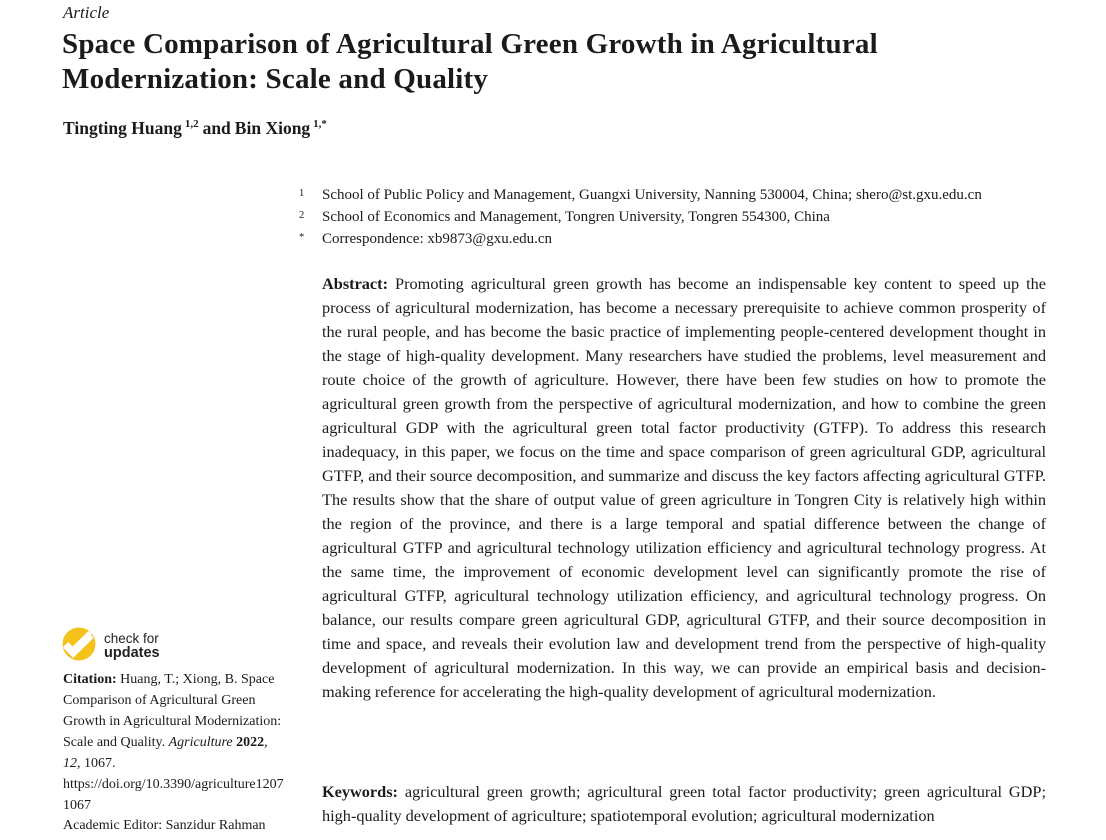 This screenshot has height=840, width=1106. I want to click on badge-line-1: check for, so click(131, 638).